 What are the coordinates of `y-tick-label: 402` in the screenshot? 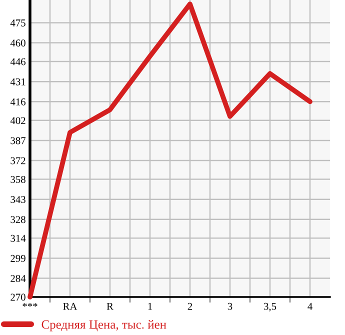 It's located at (18, 120).